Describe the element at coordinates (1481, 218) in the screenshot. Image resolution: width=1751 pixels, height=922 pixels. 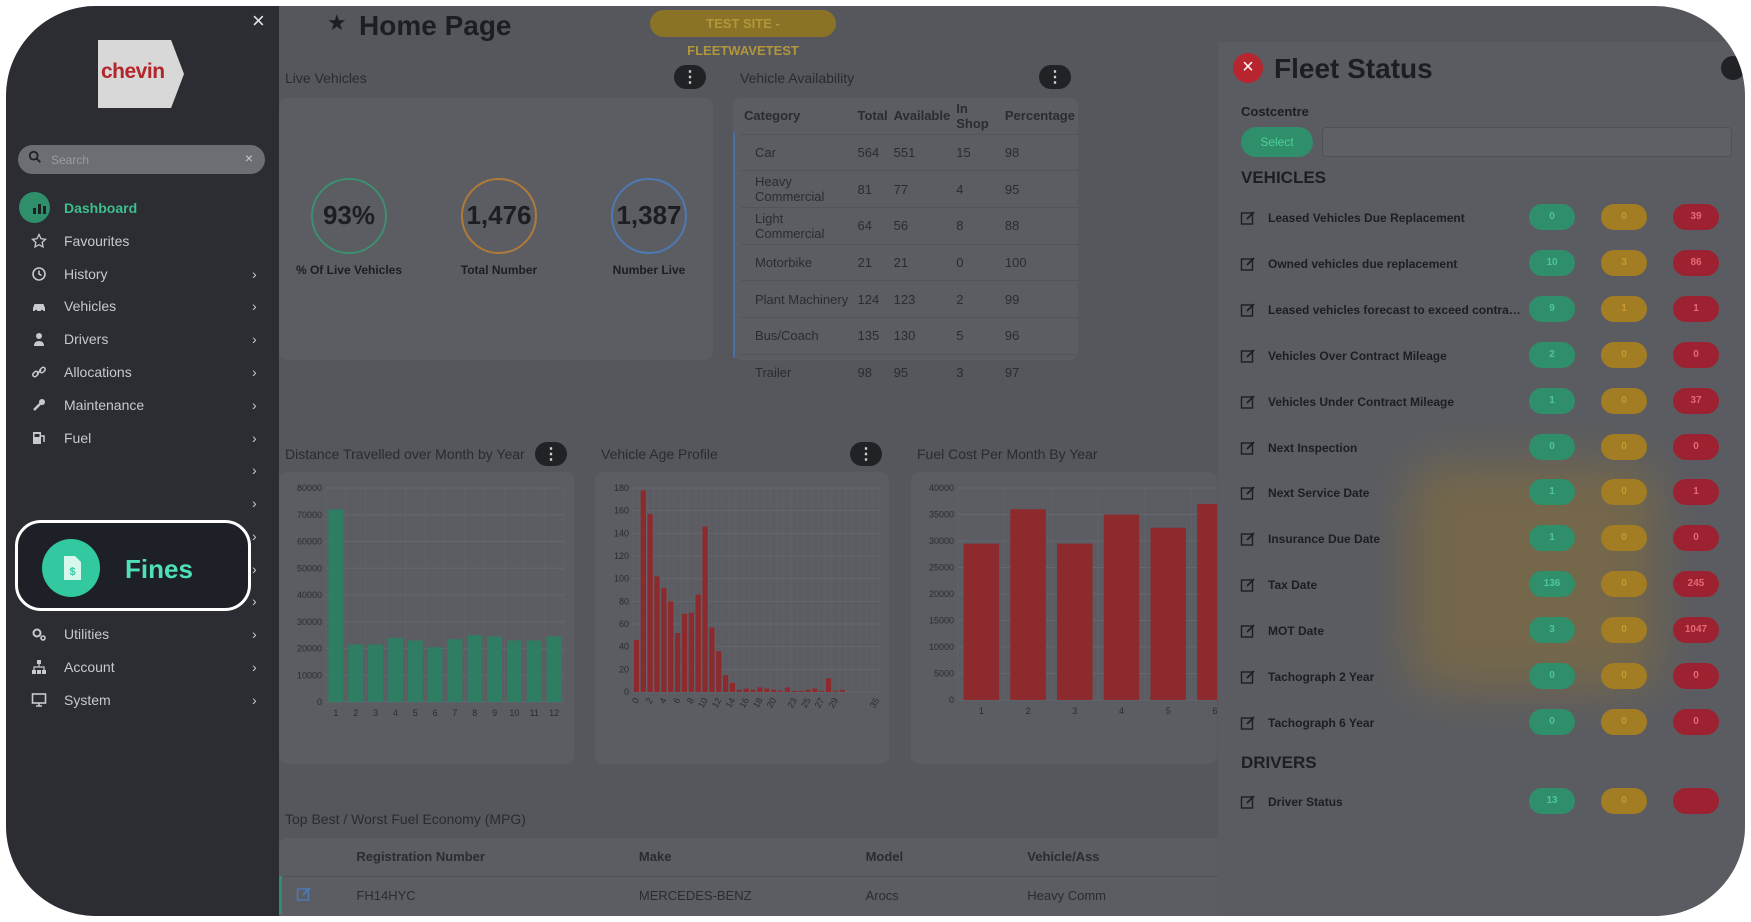
I see `fleet-status-row: Leased Vehicles Due Replacement 0 0 39` at that location.